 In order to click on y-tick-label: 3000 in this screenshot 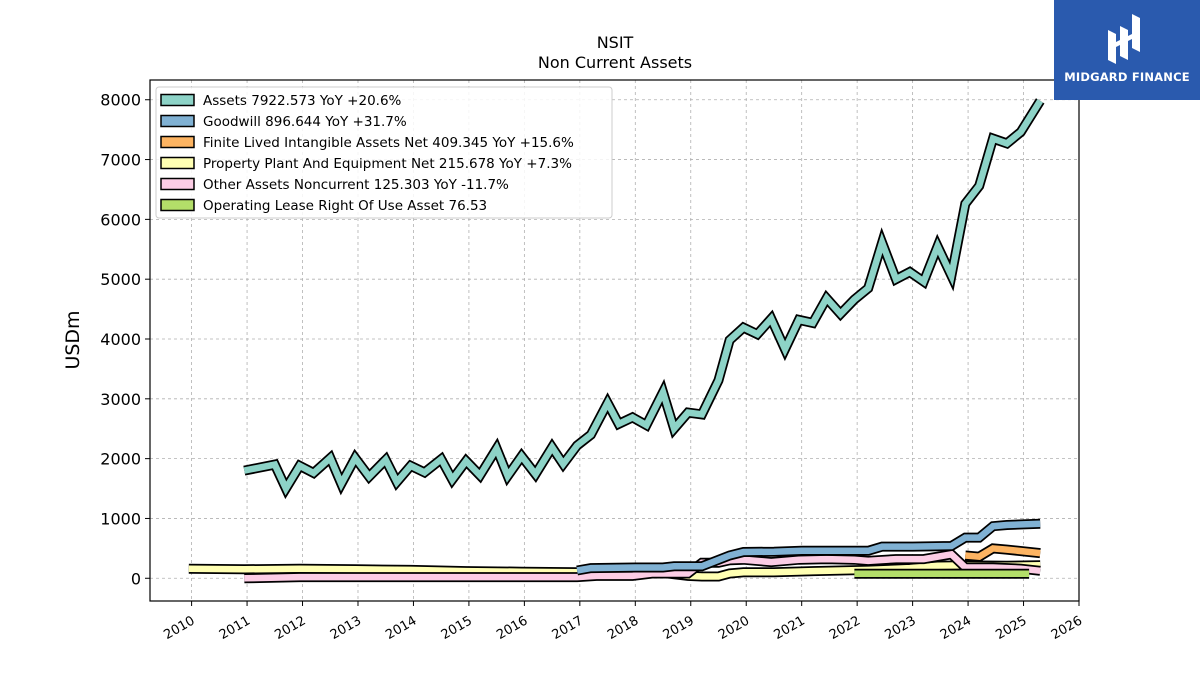, I will do `click(120, 399)`.